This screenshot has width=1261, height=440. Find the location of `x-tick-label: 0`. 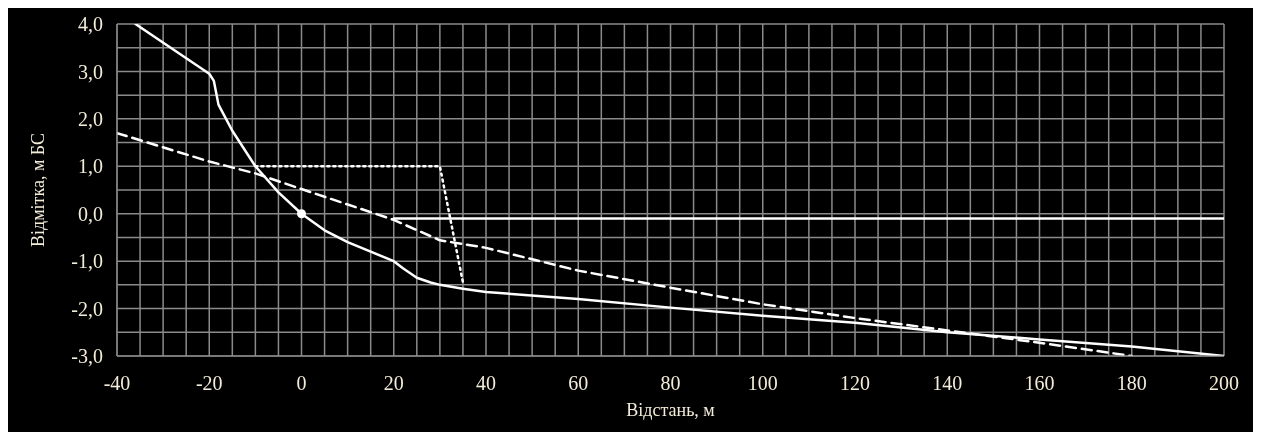

x-tick-label: 0 is located at coordinates (301, 383).